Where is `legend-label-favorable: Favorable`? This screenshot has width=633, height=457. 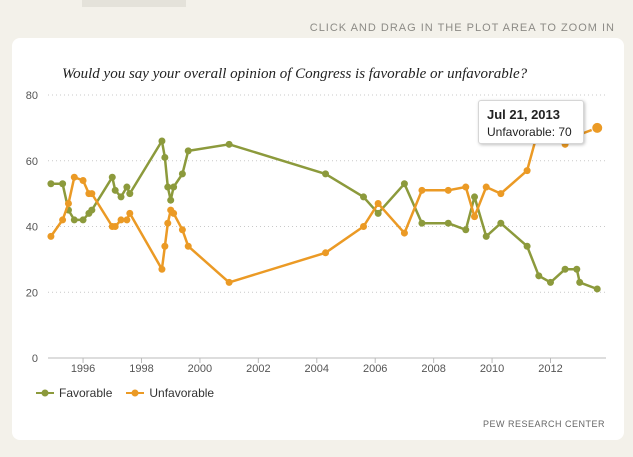 legend-label-favorable: Favorable is located at coordinates (86, 393).